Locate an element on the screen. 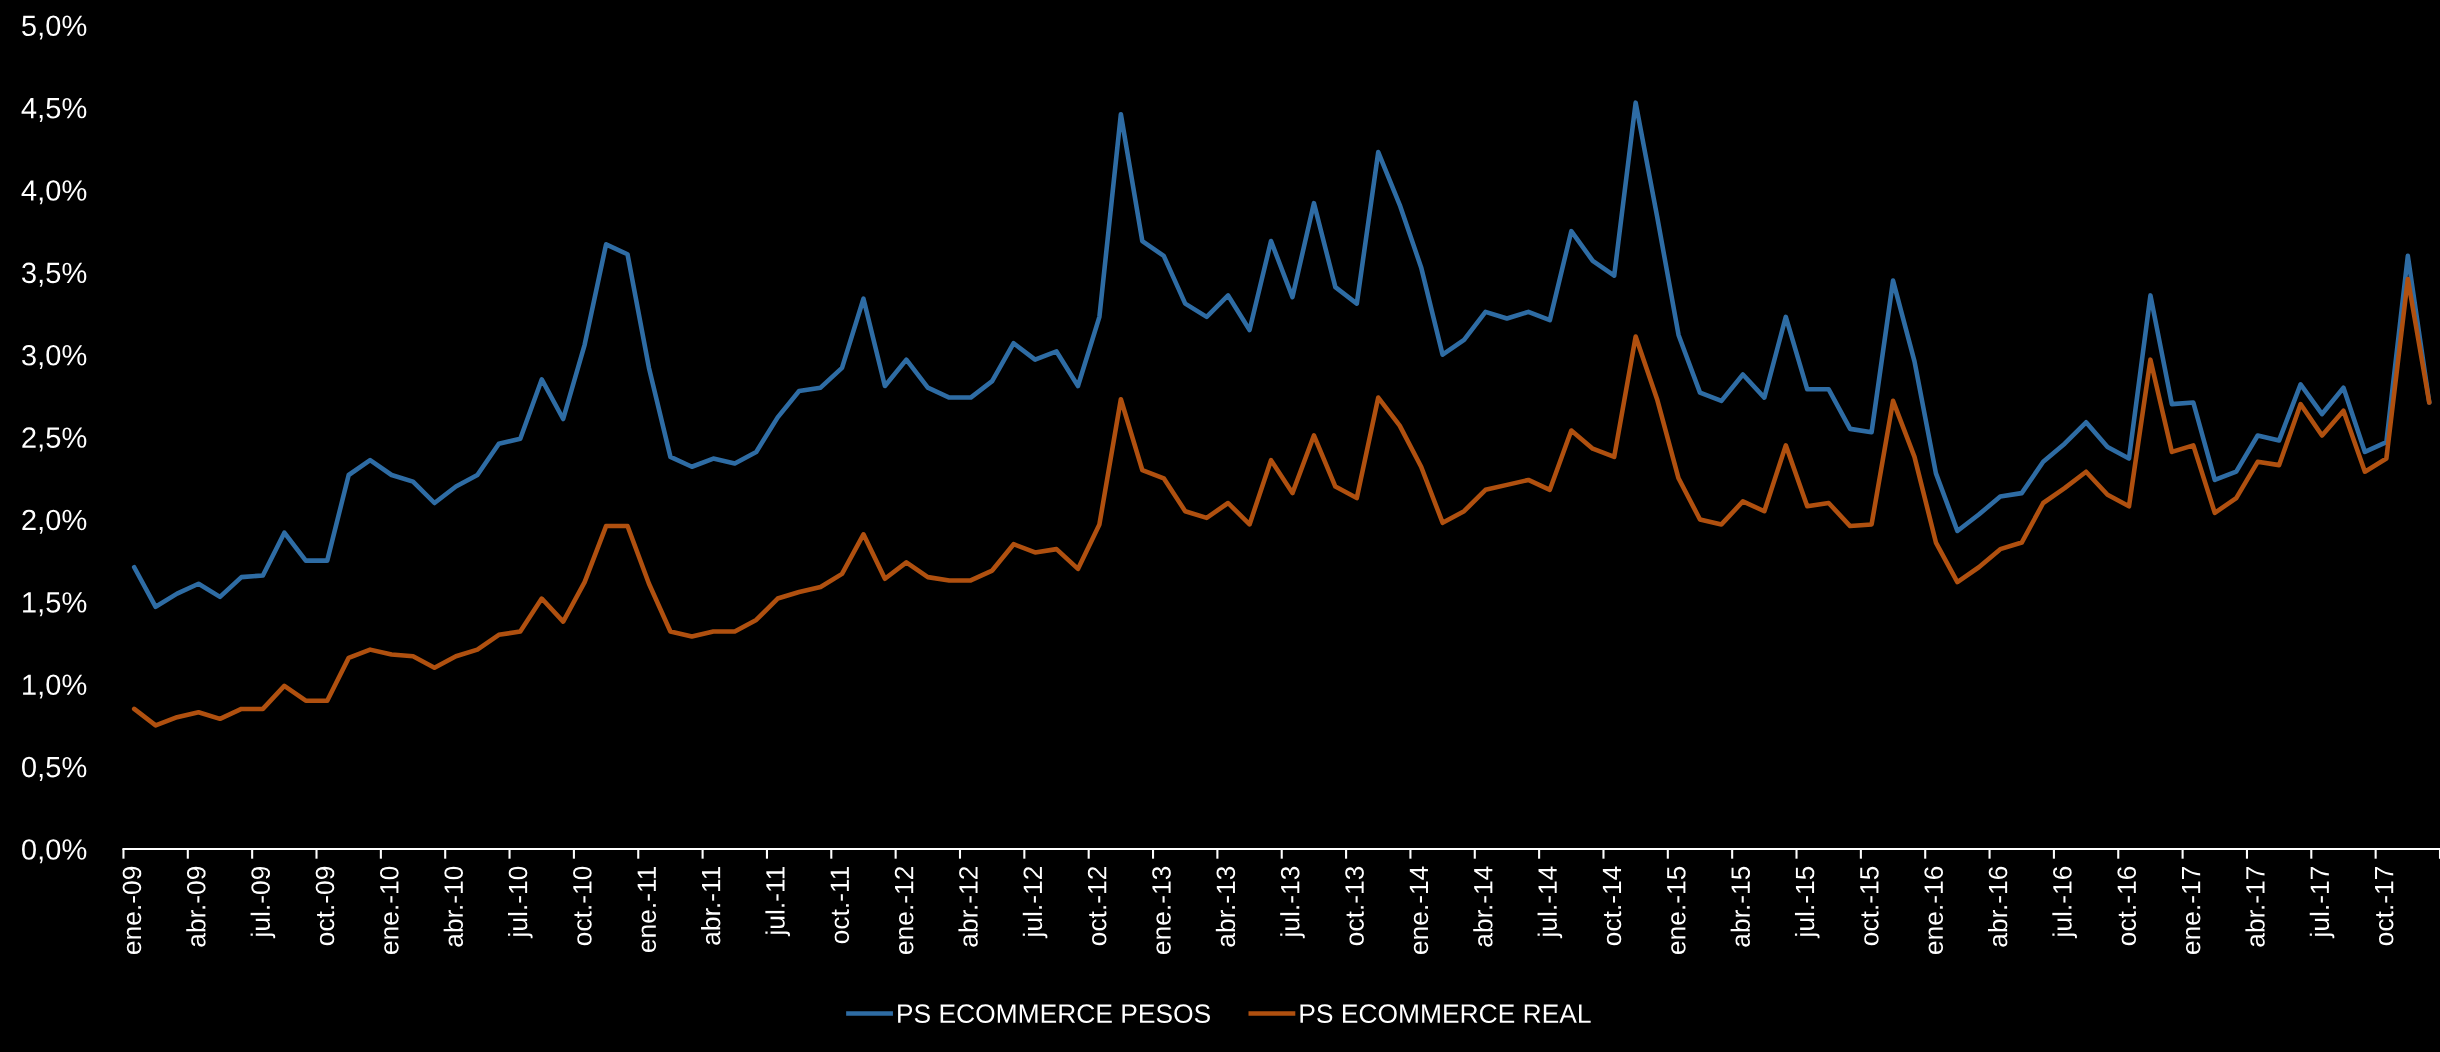 The width and height of the screenshot is (2440, 1052). x-tick-label: abr.-09 is located at coordinates (196, 906).